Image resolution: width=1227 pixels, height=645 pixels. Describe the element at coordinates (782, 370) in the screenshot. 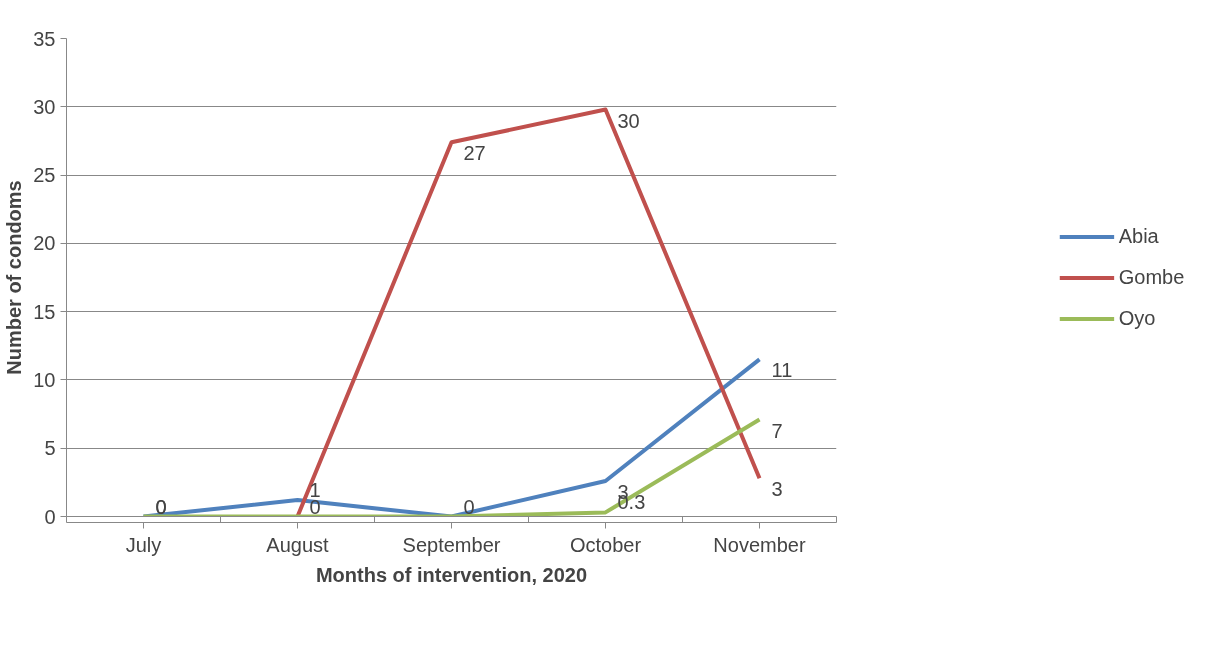

I see `data-label: 11` at that location.